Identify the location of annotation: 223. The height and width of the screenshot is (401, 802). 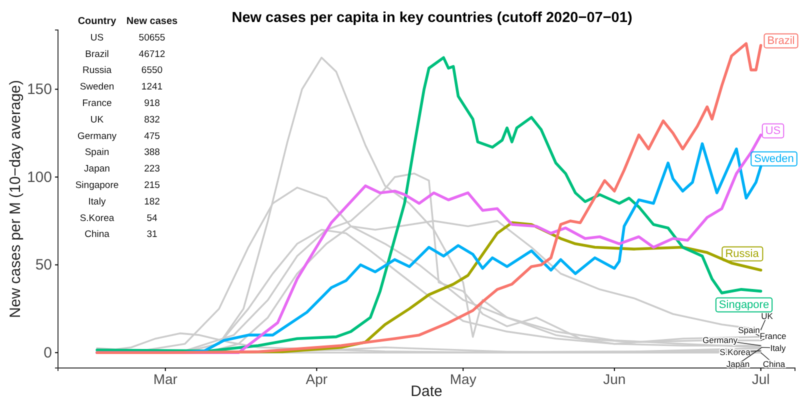
(152, 169).